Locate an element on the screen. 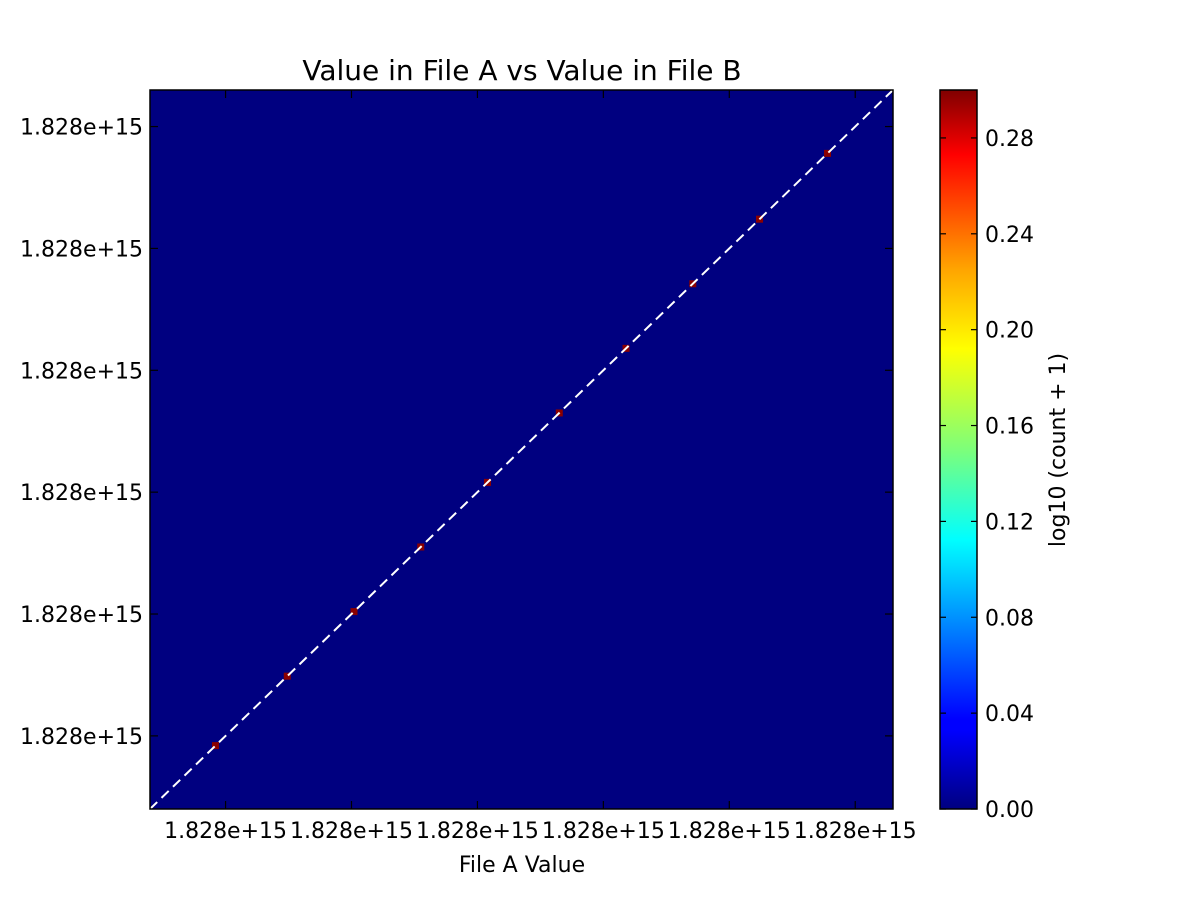 Image resolution: width=1200 pixels, height=900 pixels. chart-title: Value in File A vs Value in File B is located at coordinates (521, 70).